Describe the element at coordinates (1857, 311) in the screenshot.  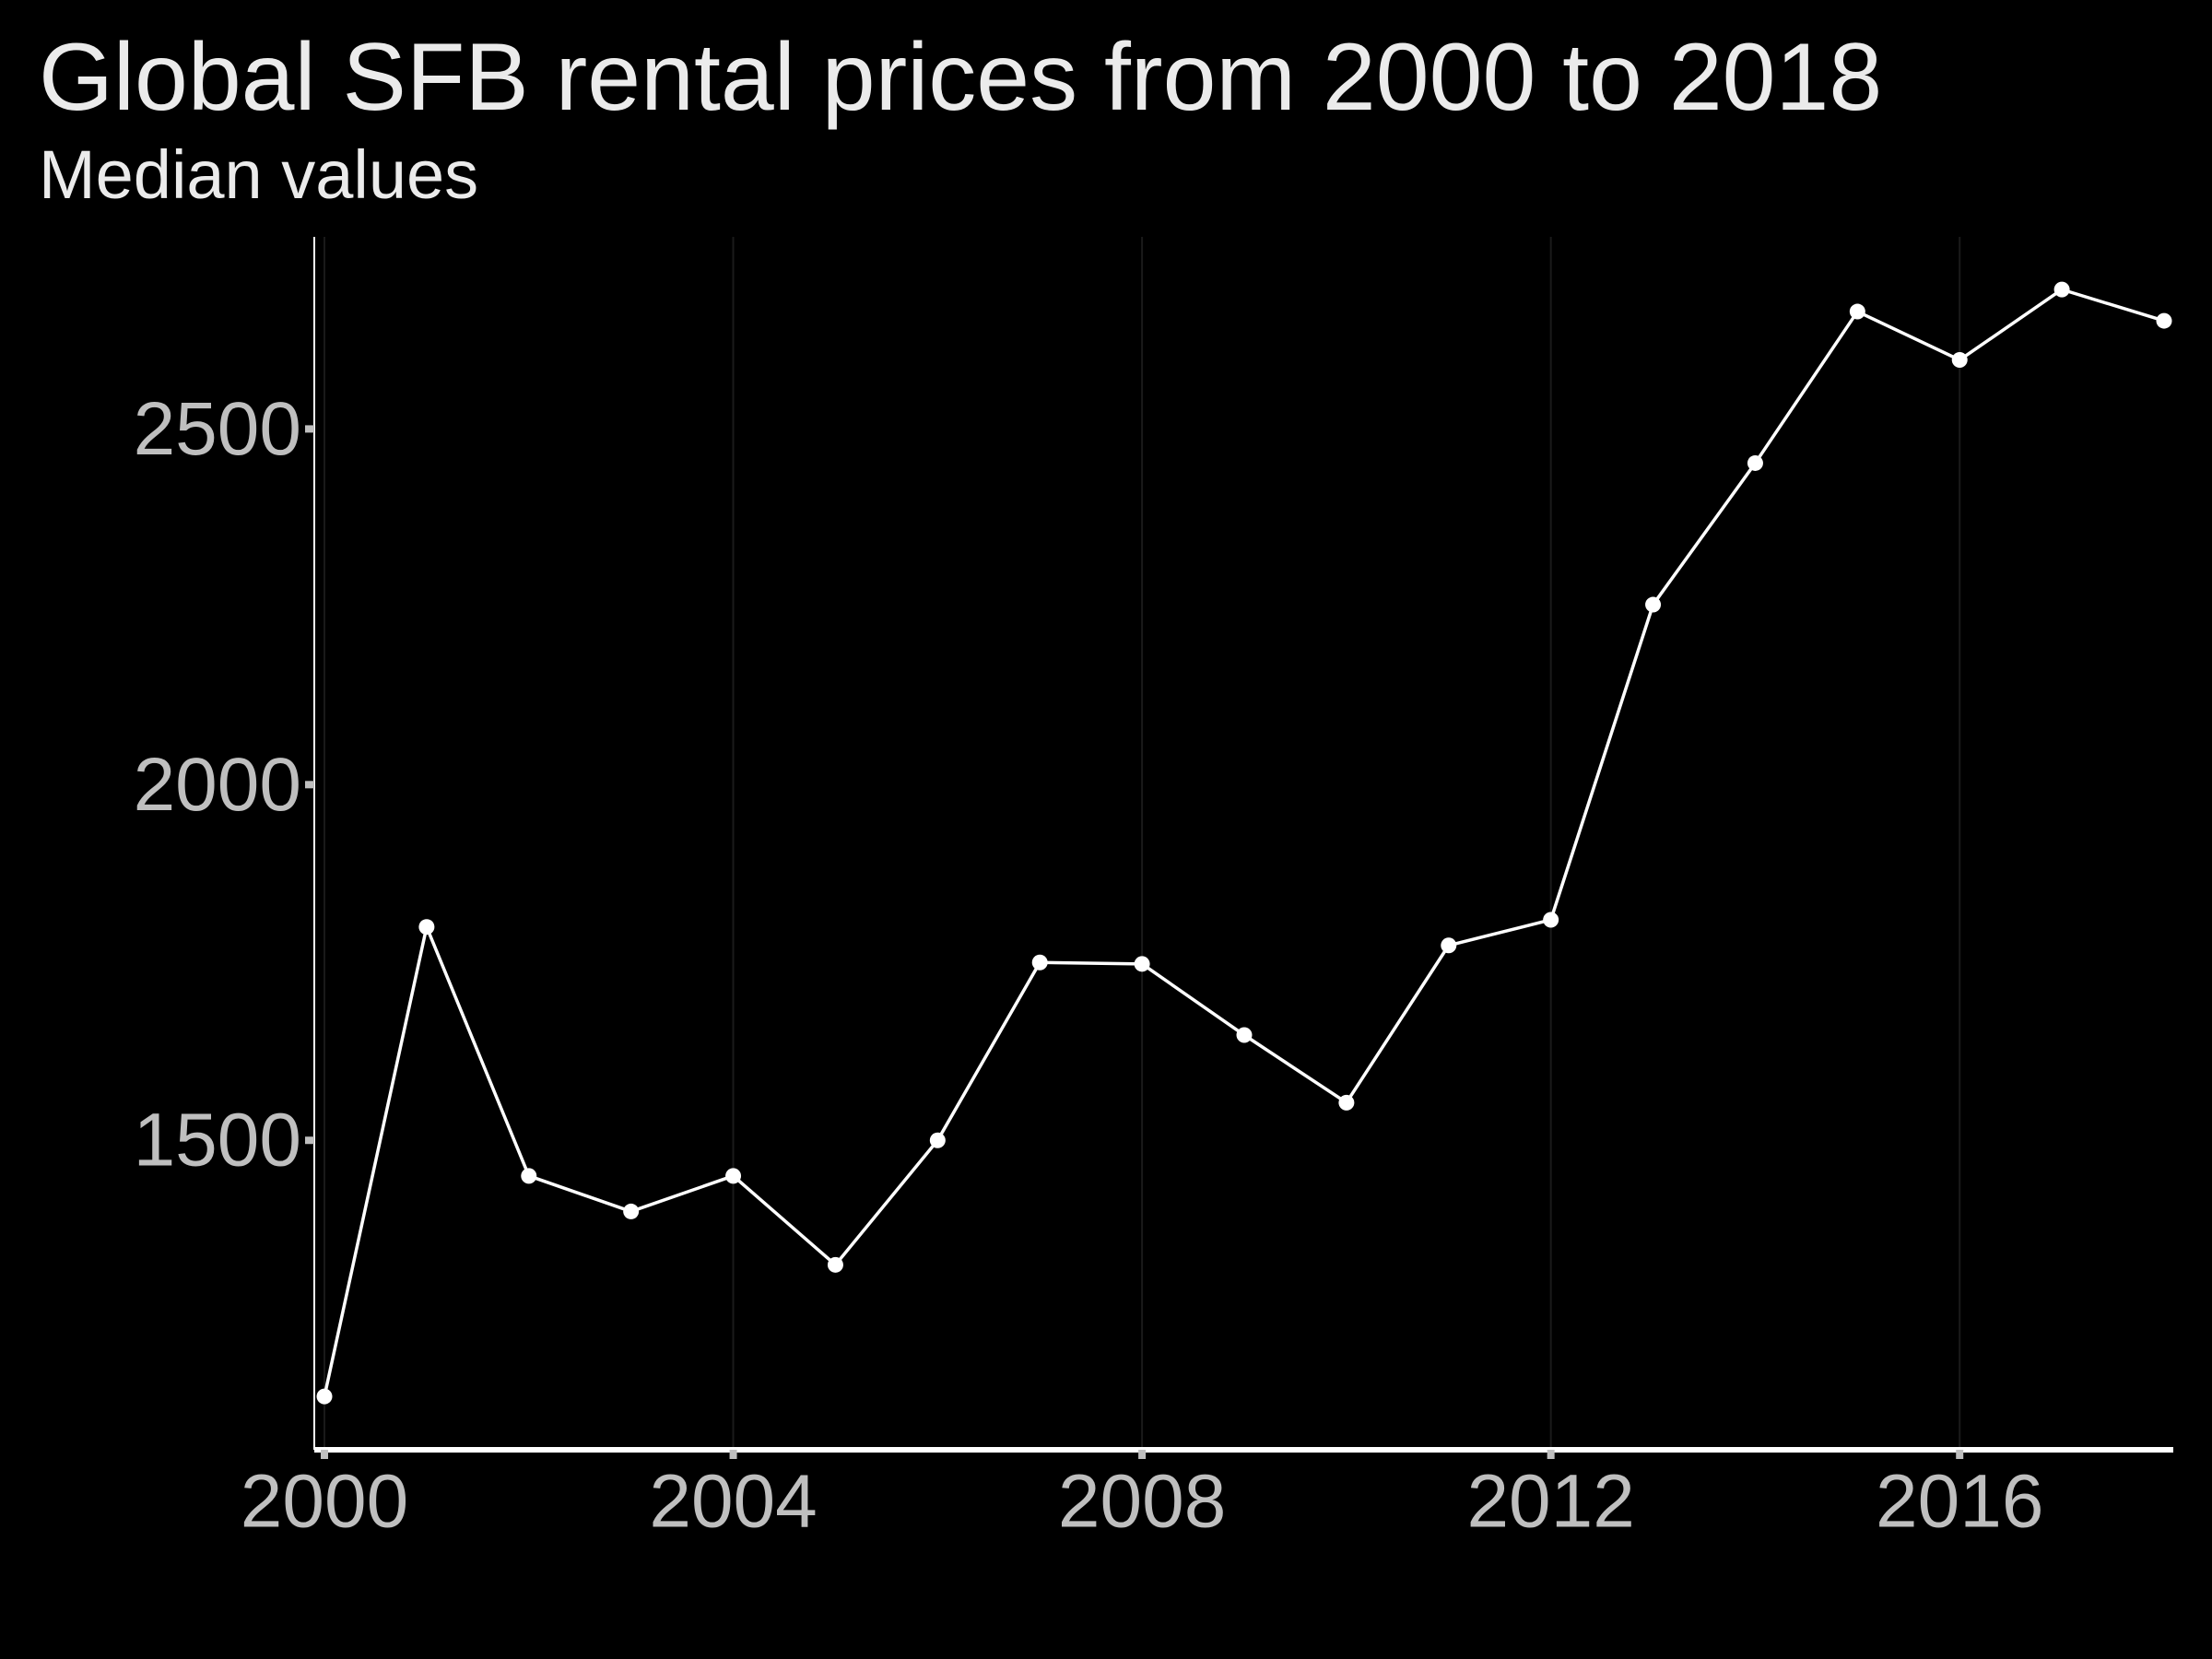
I see `data-point-2015` at that location.